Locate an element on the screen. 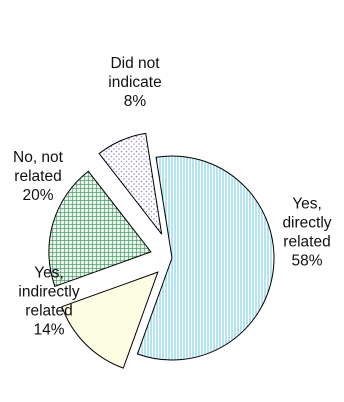  slice-percent: 58% is located at coordinates (306, 261).